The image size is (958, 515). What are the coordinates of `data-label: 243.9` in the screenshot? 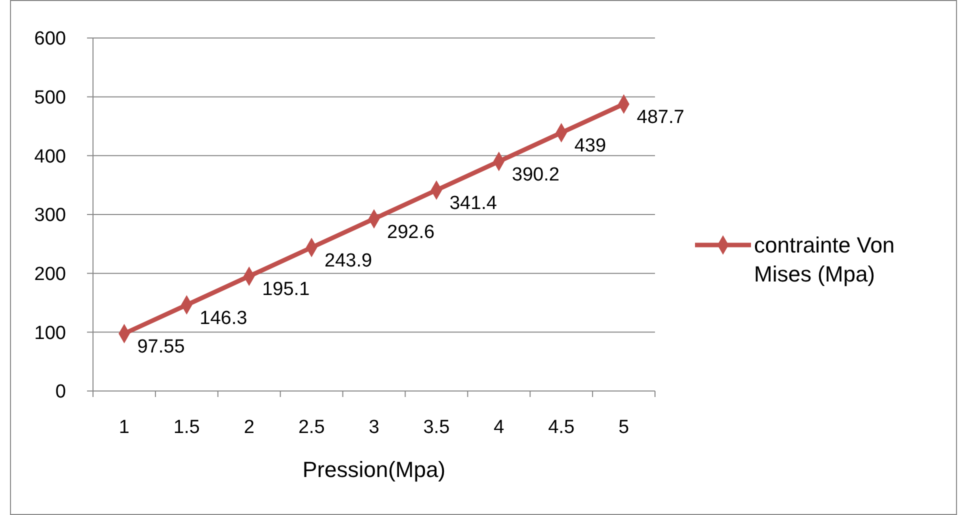 It's located at (348, 261).